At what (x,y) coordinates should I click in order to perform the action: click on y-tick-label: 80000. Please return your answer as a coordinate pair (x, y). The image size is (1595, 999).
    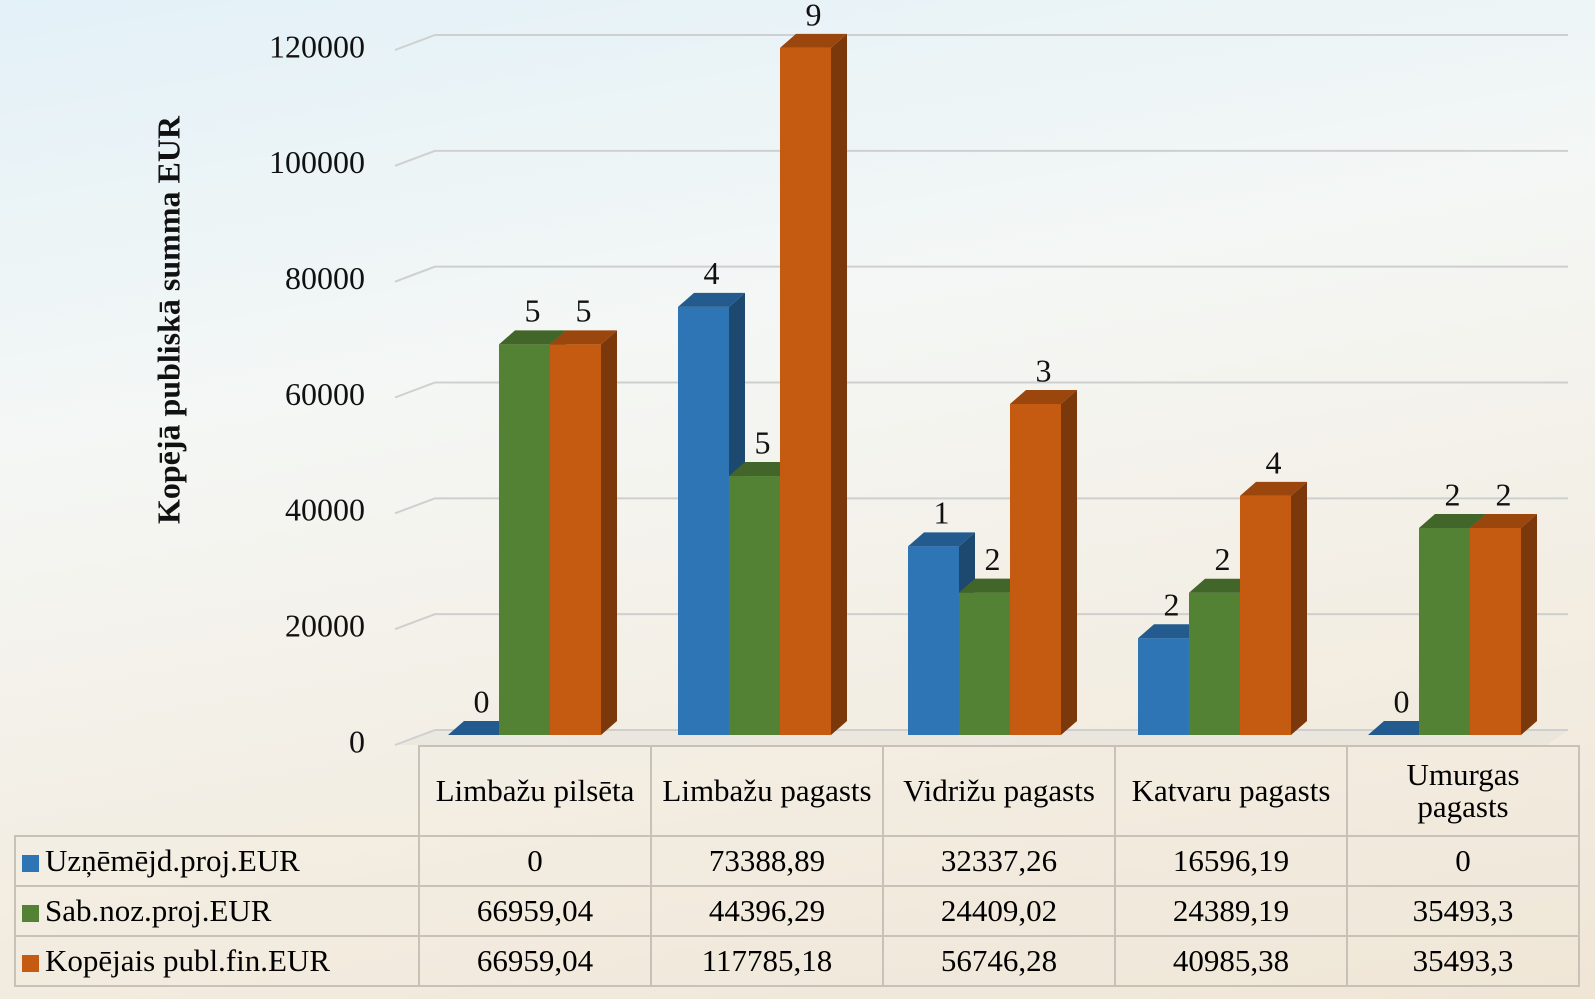
    Looking at the image, I should click on (325, 278).